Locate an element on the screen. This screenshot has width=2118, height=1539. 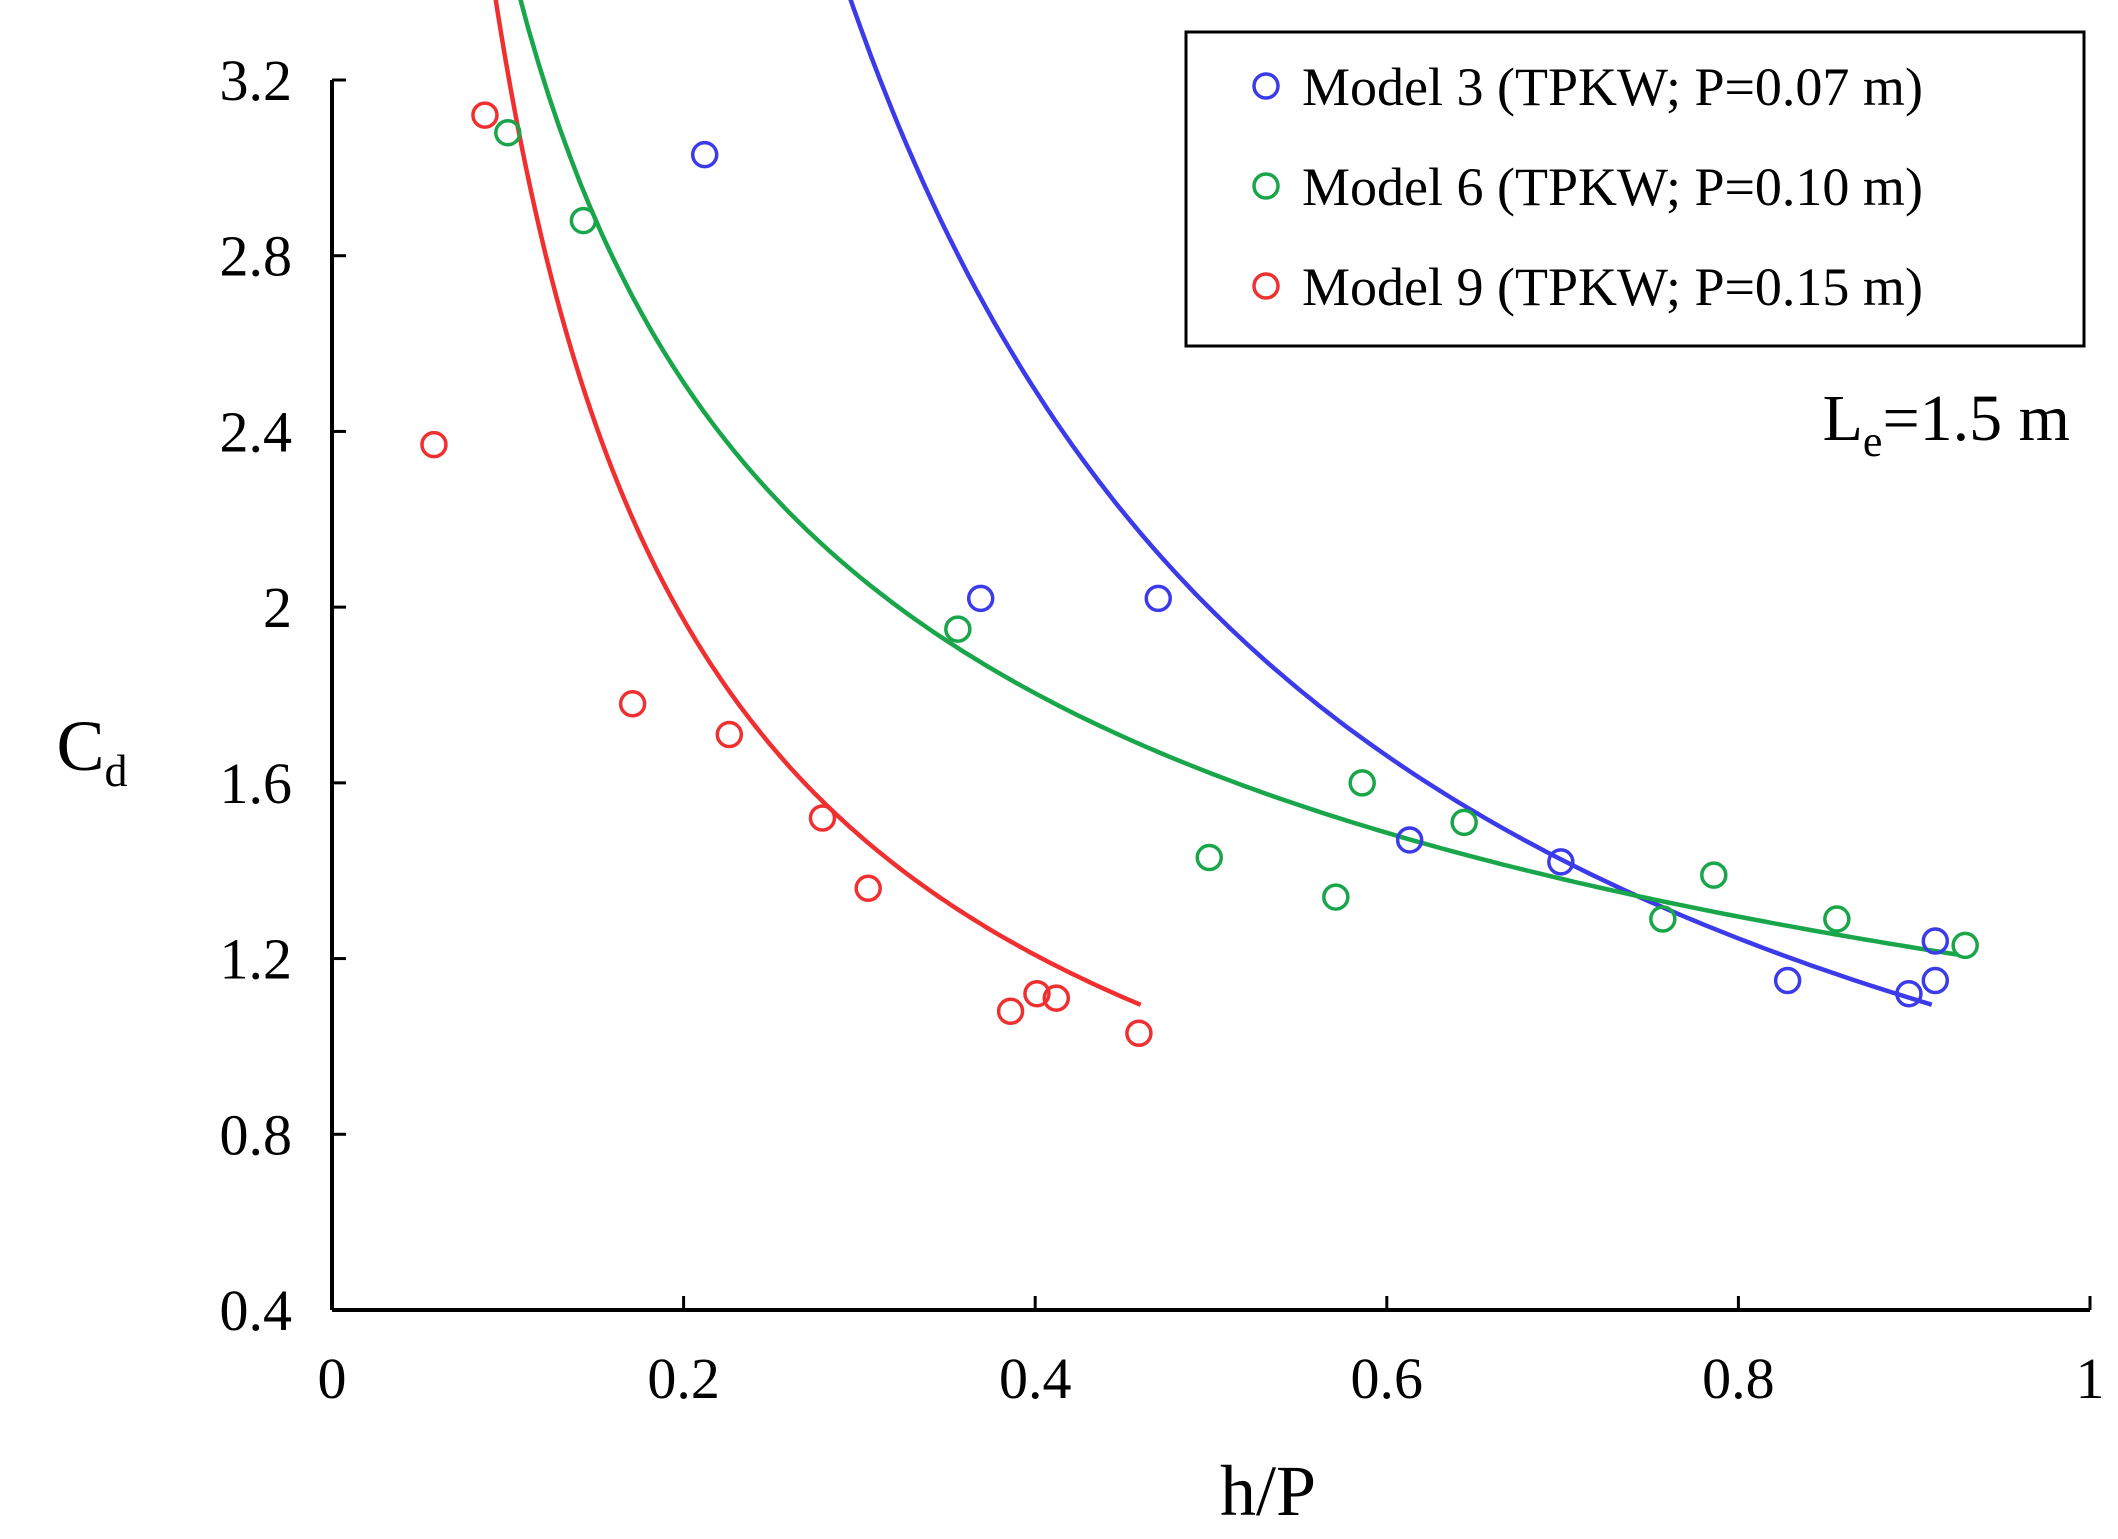
le-annotation-main: L is located at coordinates (1843, 418).